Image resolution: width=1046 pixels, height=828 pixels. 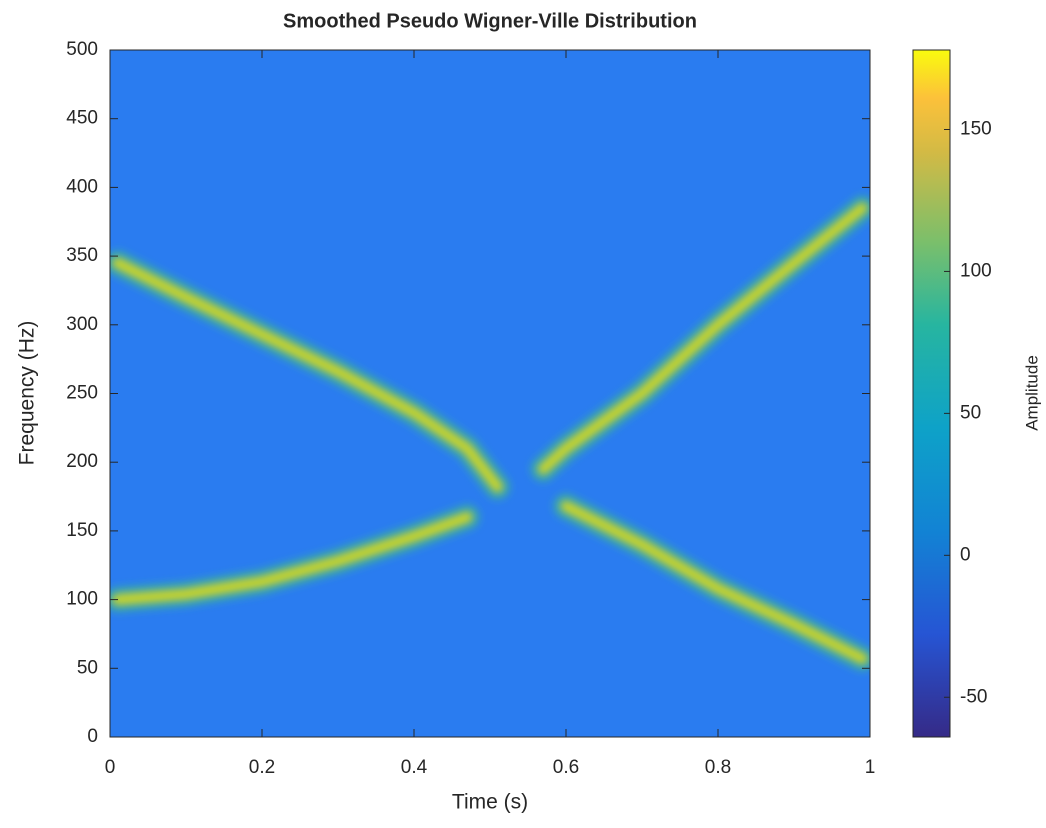 What do you see at coordinates (976, 270) in the screenshot?
I see `colorbar-tick-label: 100` at bounding box center [976, 270].